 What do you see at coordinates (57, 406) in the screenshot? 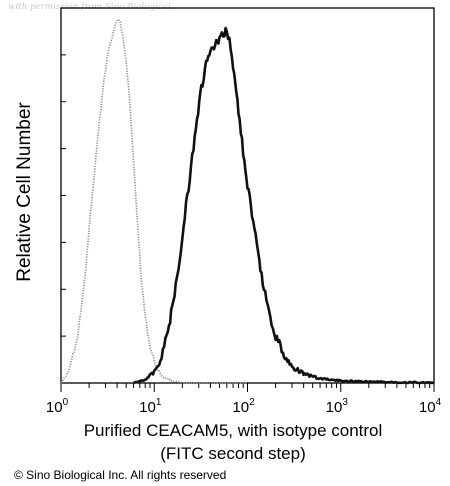
I see `x-tick-label: 10⁰` at bounding box center [57, 406].